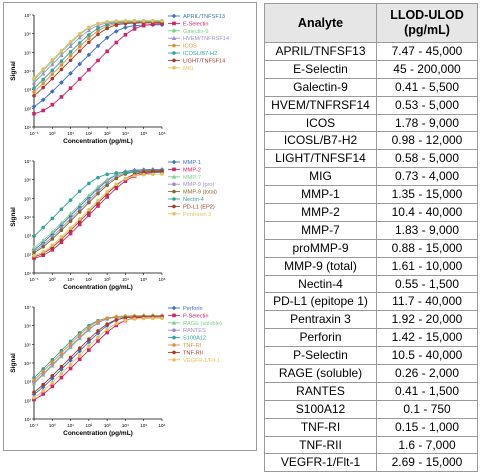 Image resolution: width=480 pixels, height=472 pixels. What do you see at coordinates (107, 133) in the screenshot?
I see `x-tick-label: 10³` at bounding box center [107, 133].